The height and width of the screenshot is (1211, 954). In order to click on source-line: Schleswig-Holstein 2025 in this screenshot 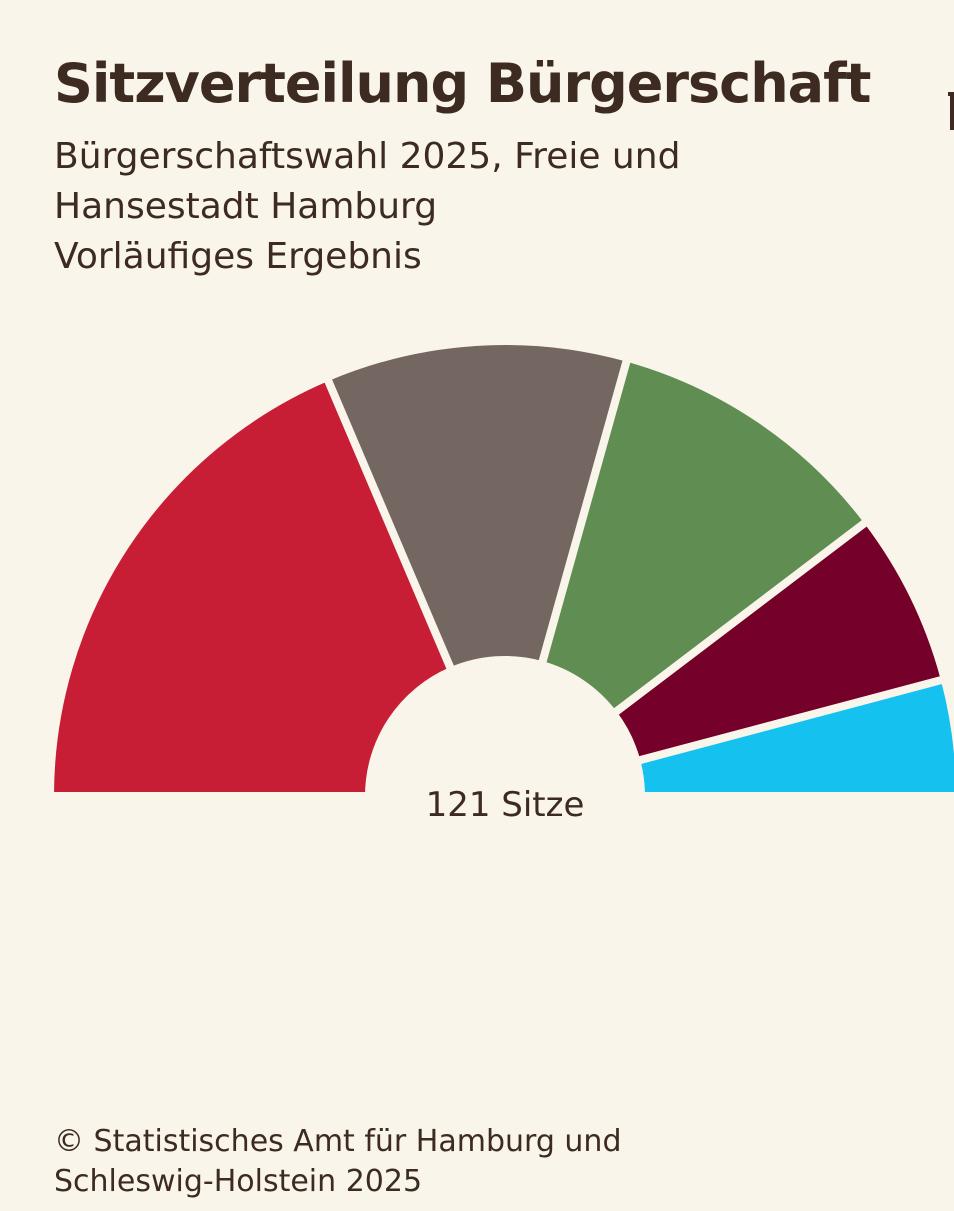, I will do `click(238, 1181)`.